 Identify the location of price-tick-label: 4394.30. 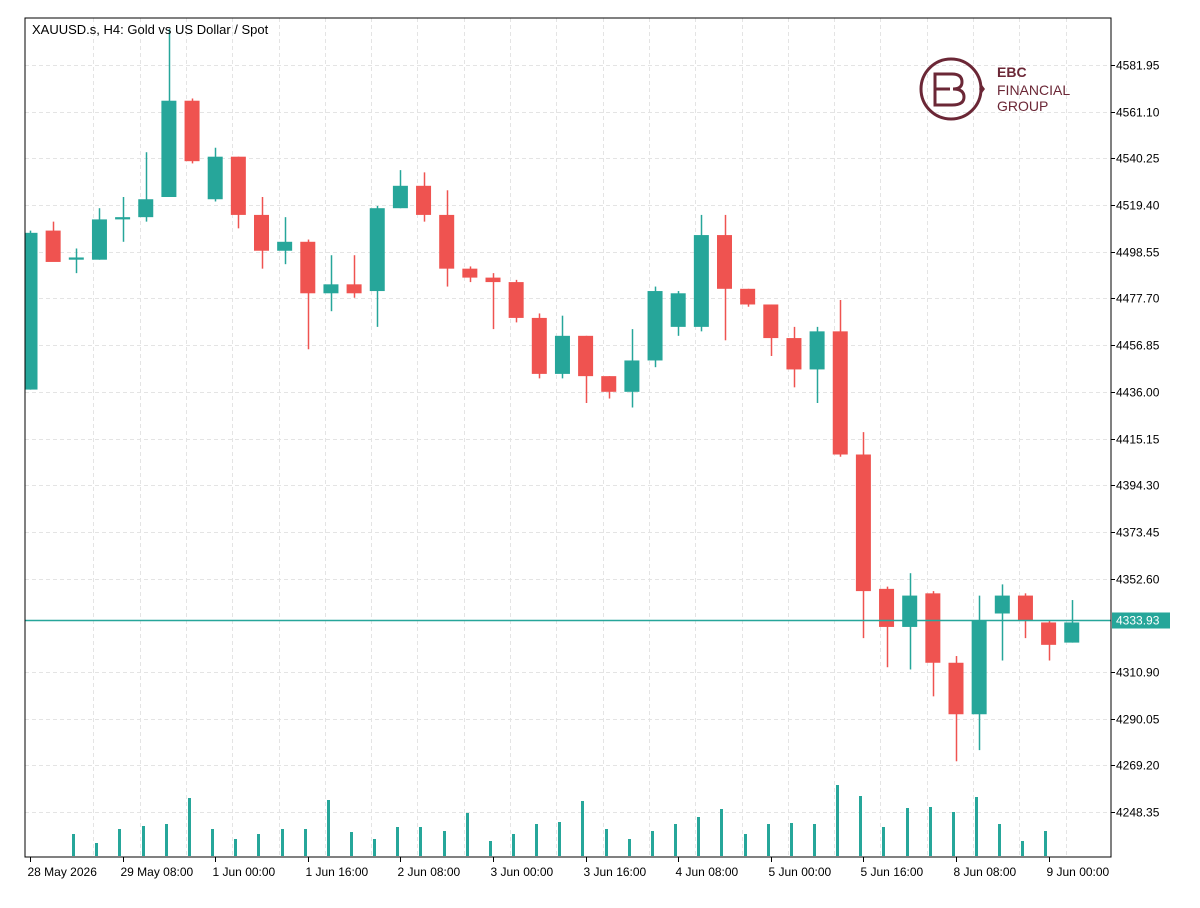
(1138, 486).